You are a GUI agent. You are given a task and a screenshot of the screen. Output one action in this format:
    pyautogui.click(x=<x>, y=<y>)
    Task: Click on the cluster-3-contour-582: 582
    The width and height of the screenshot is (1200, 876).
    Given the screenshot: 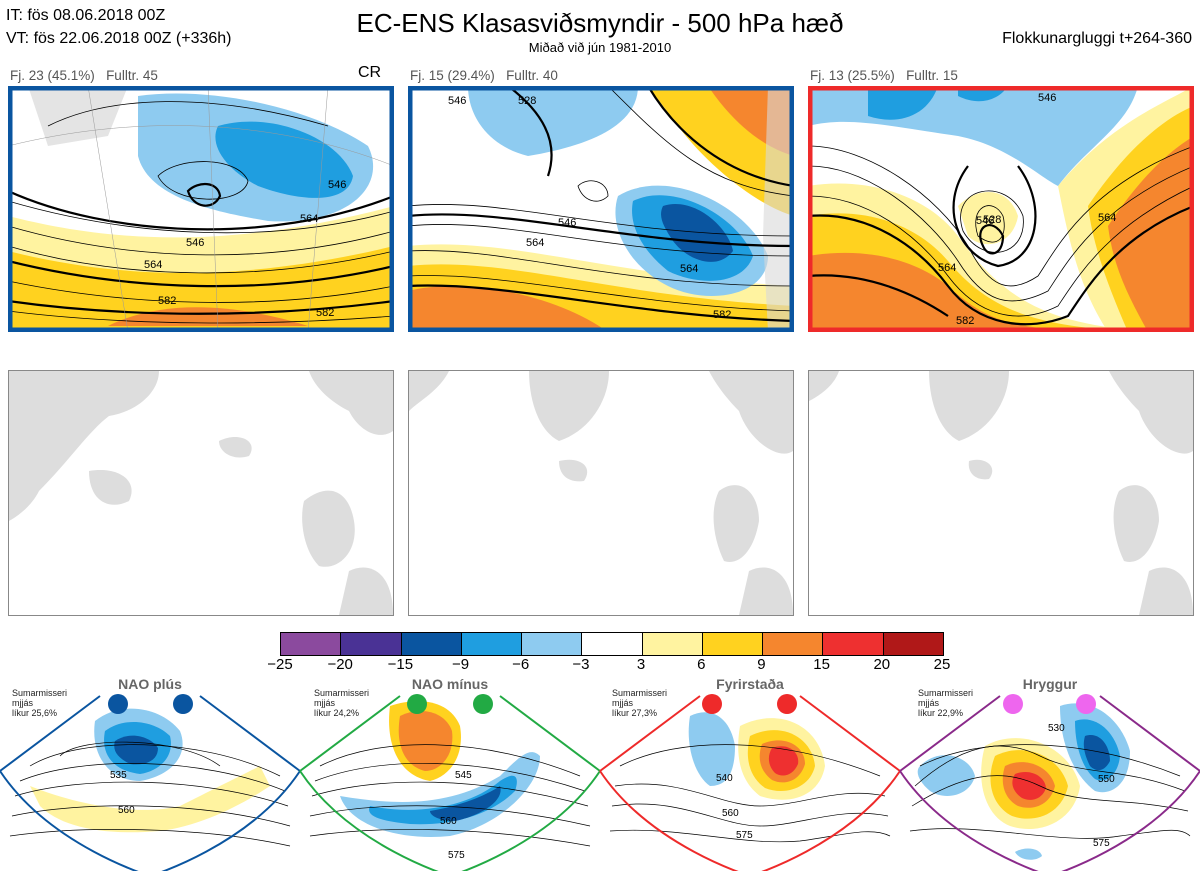 What is the action you would take?
    pyautogui.click(x=965, y=321)
    